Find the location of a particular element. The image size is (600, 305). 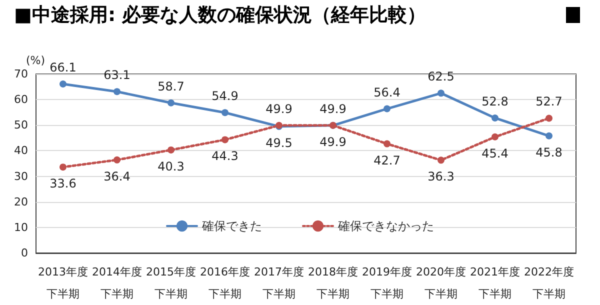

x-tick-label: 2022年度下半期 is located at coordinates (549, 283).